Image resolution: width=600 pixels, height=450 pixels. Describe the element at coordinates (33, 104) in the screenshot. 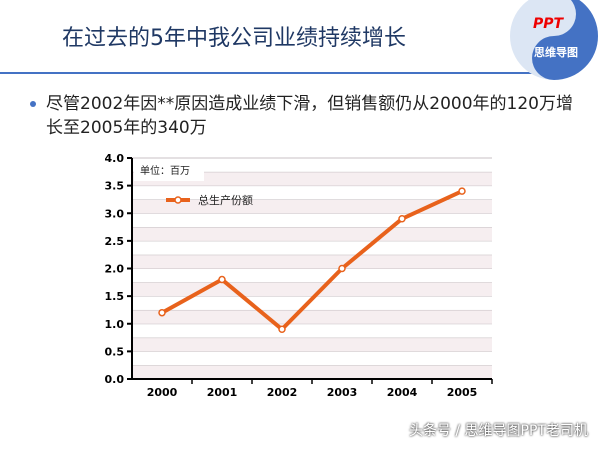

I see `bullet-dot` at that location.